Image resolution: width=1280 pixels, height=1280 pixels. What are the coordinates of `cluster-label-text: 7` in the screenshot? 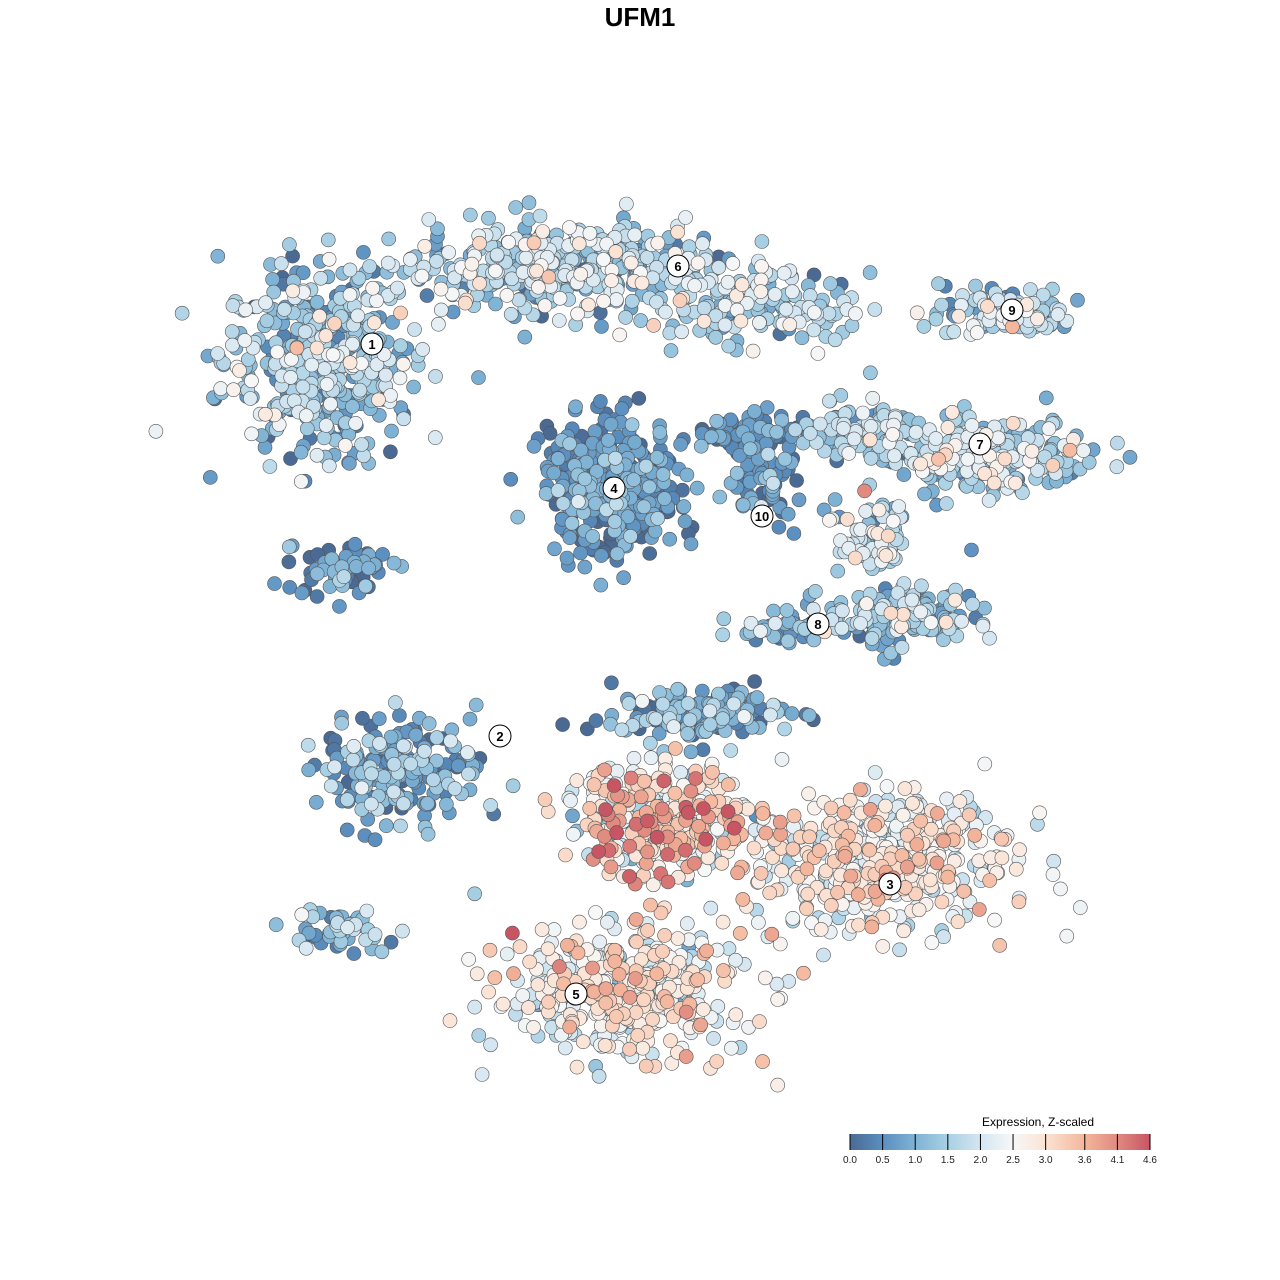 It's located at (979, 444).